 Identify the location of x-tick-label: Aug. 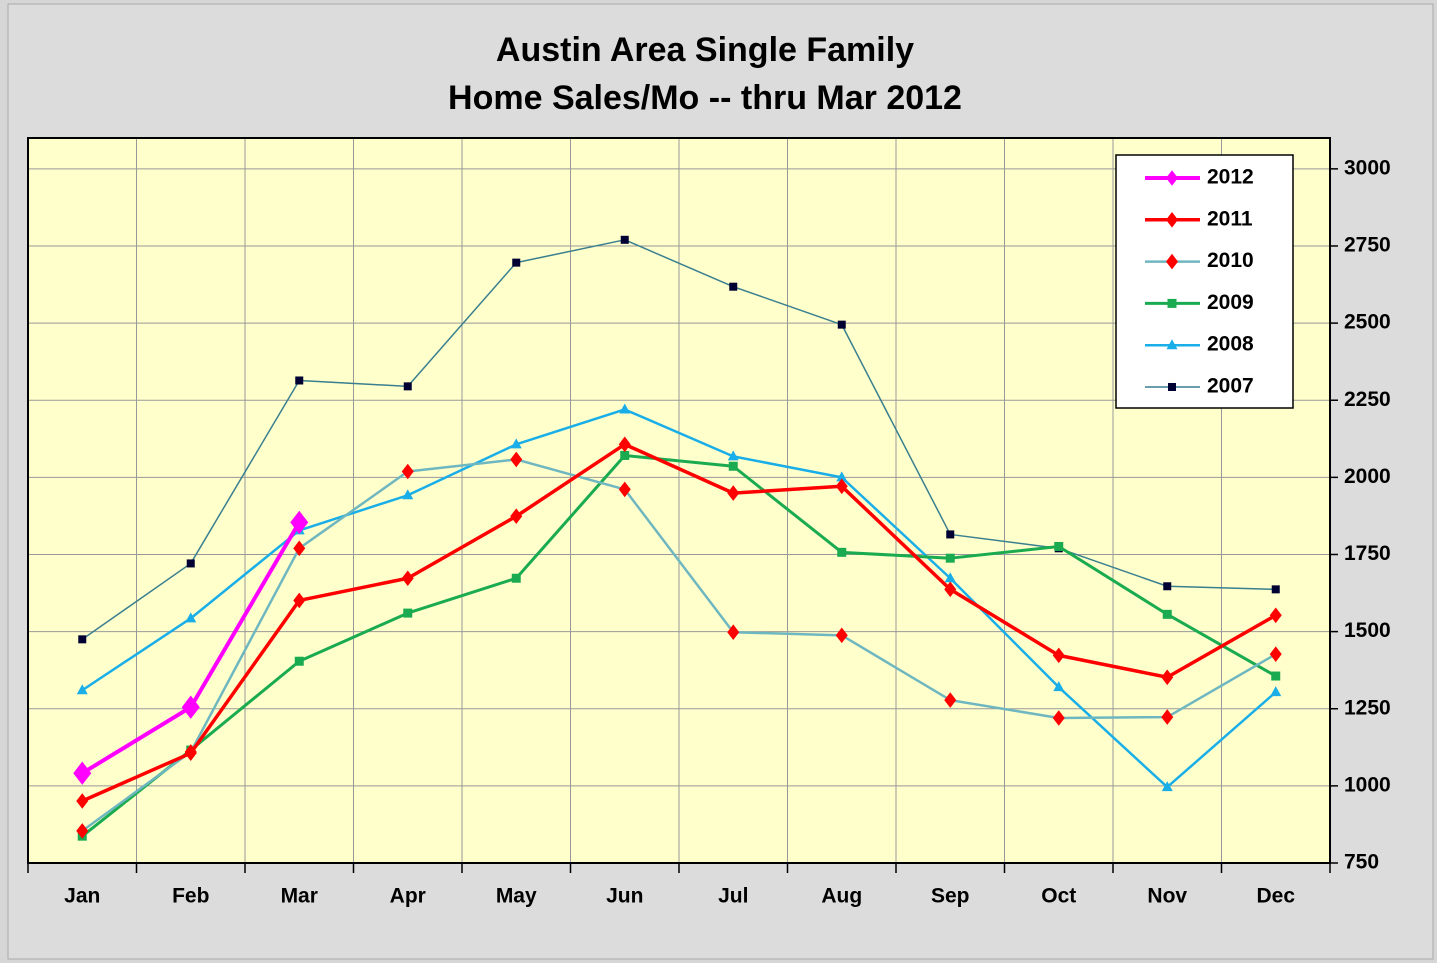
(841, 896).